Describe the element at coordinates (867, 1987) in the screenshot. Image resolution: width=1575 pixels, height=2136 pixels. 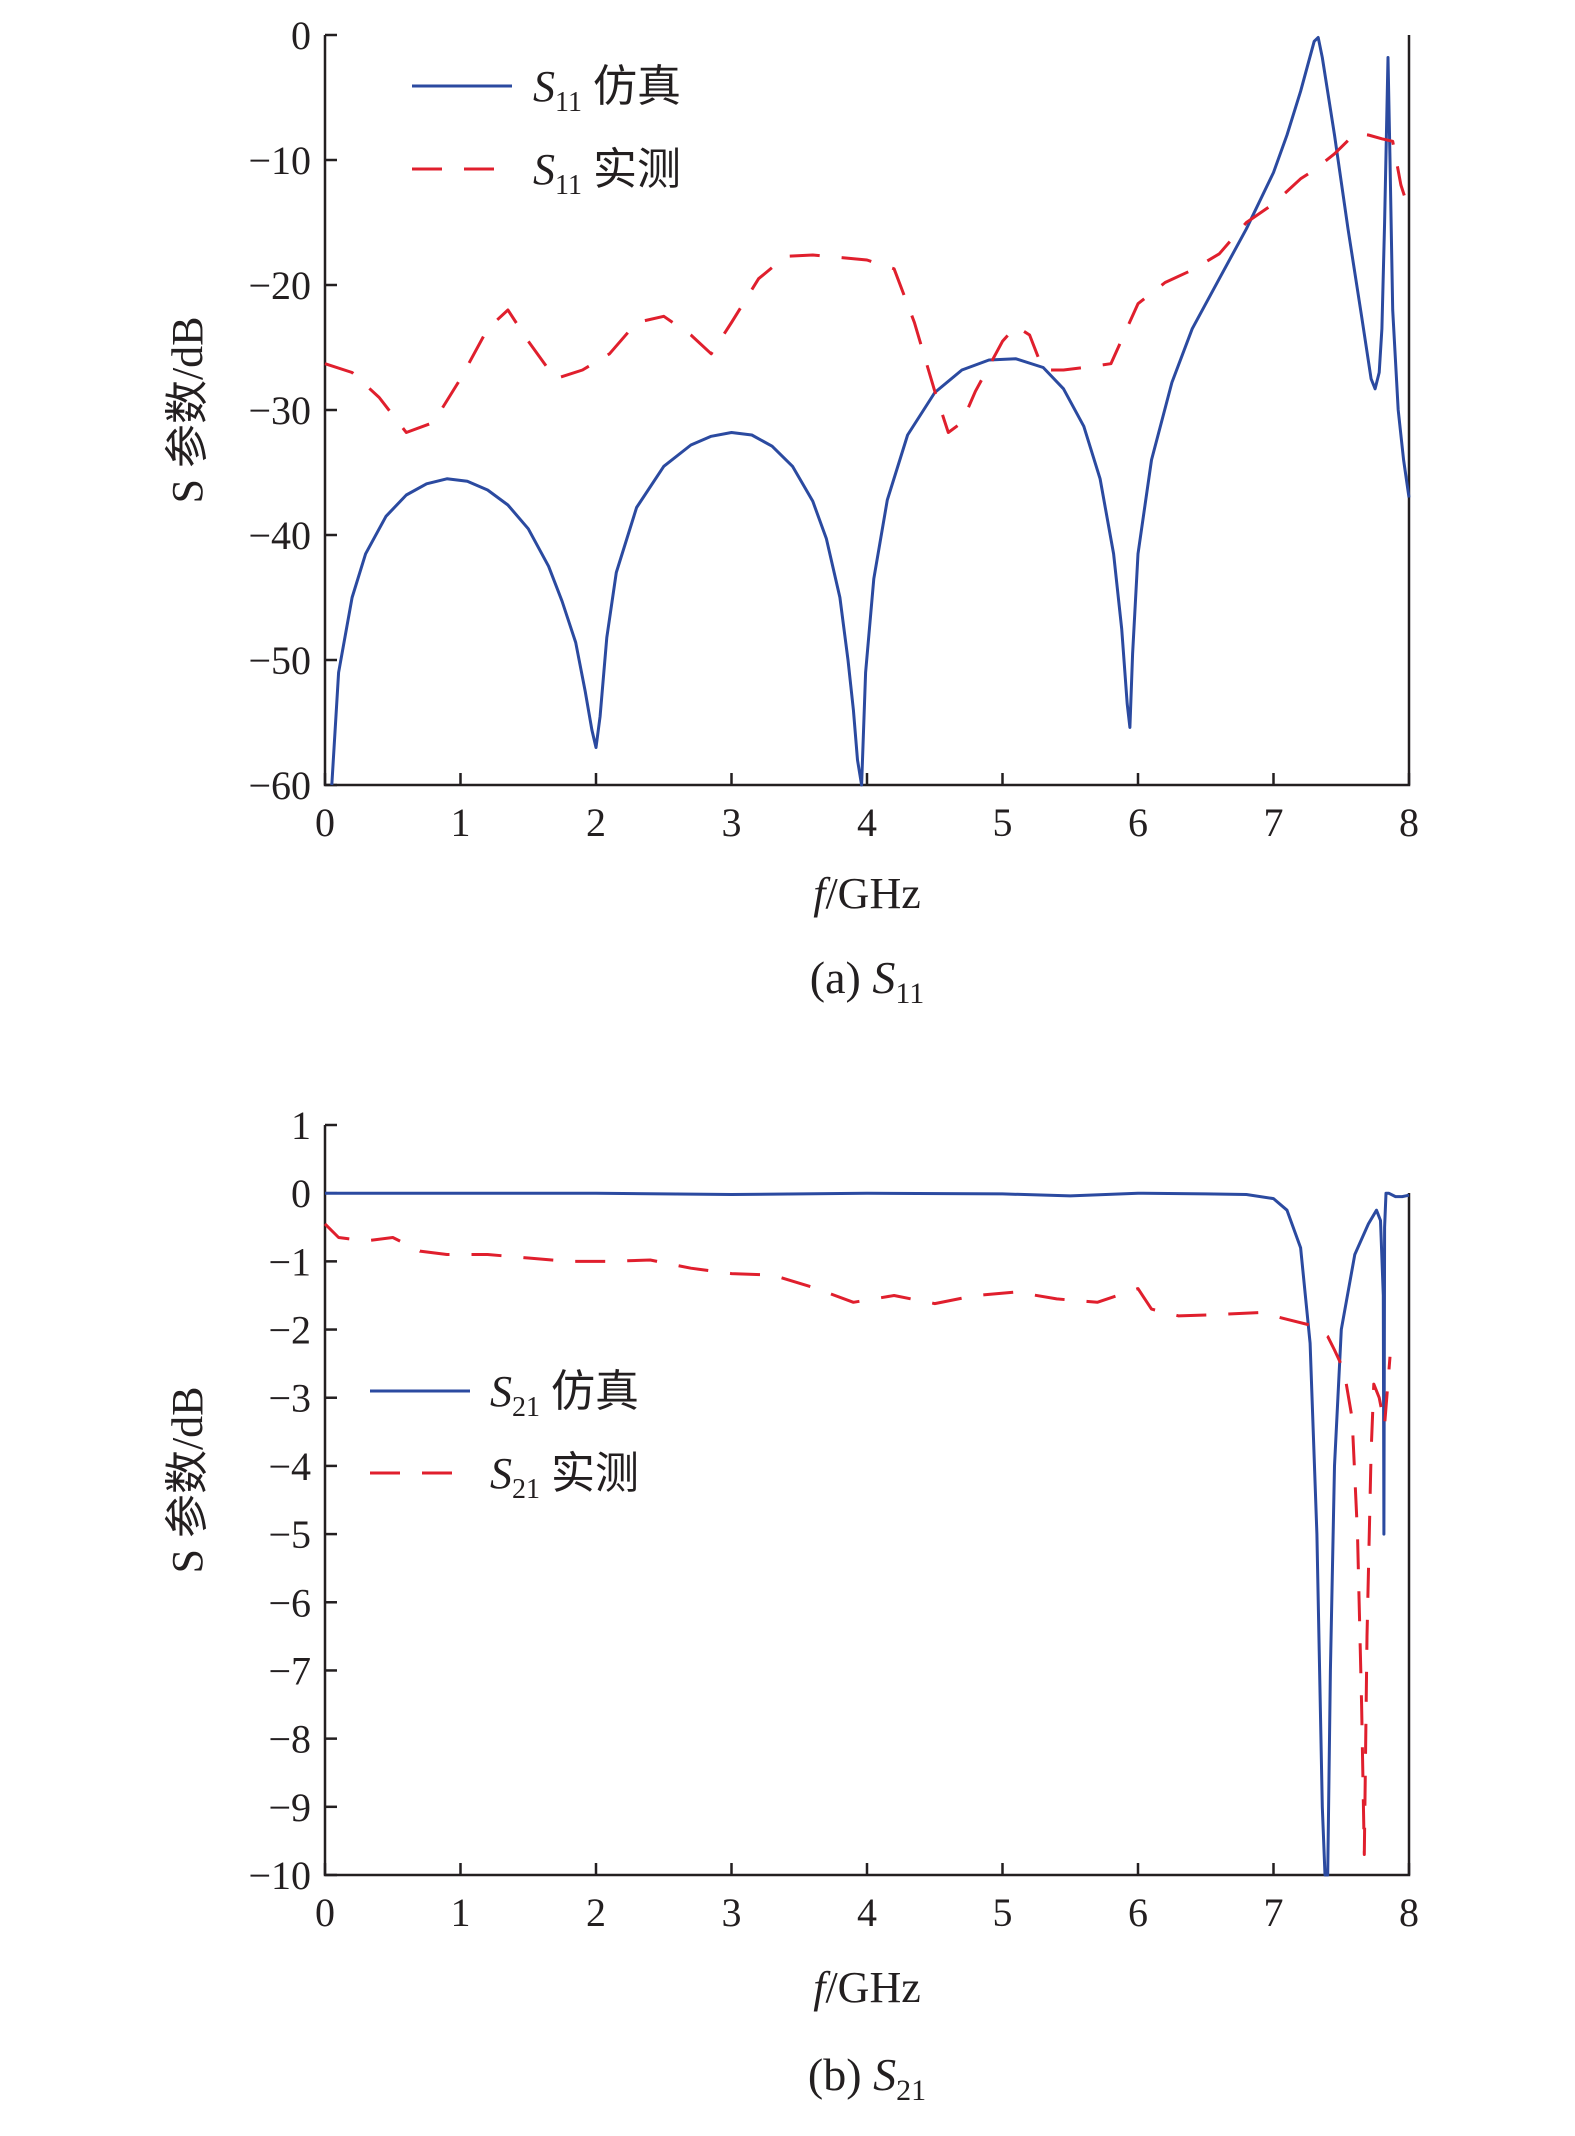
I see `panel-b-xlabel: f/GHz` at that location.